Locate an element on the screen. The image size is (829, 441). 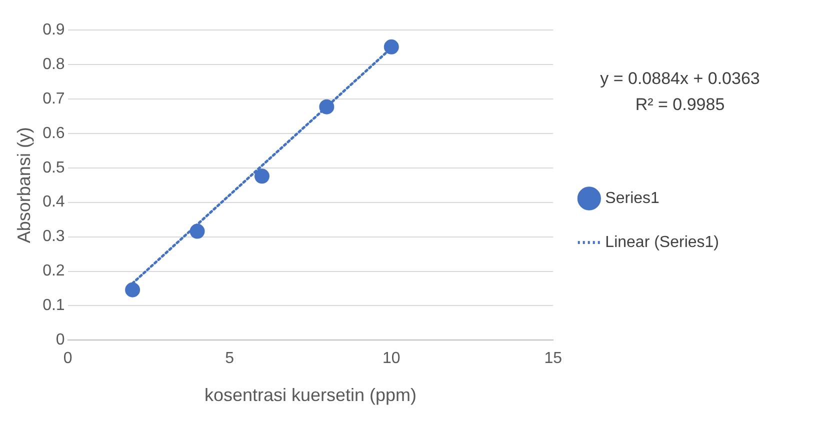
y-tick-label: 0.8 is located at coordinates (53, 64).